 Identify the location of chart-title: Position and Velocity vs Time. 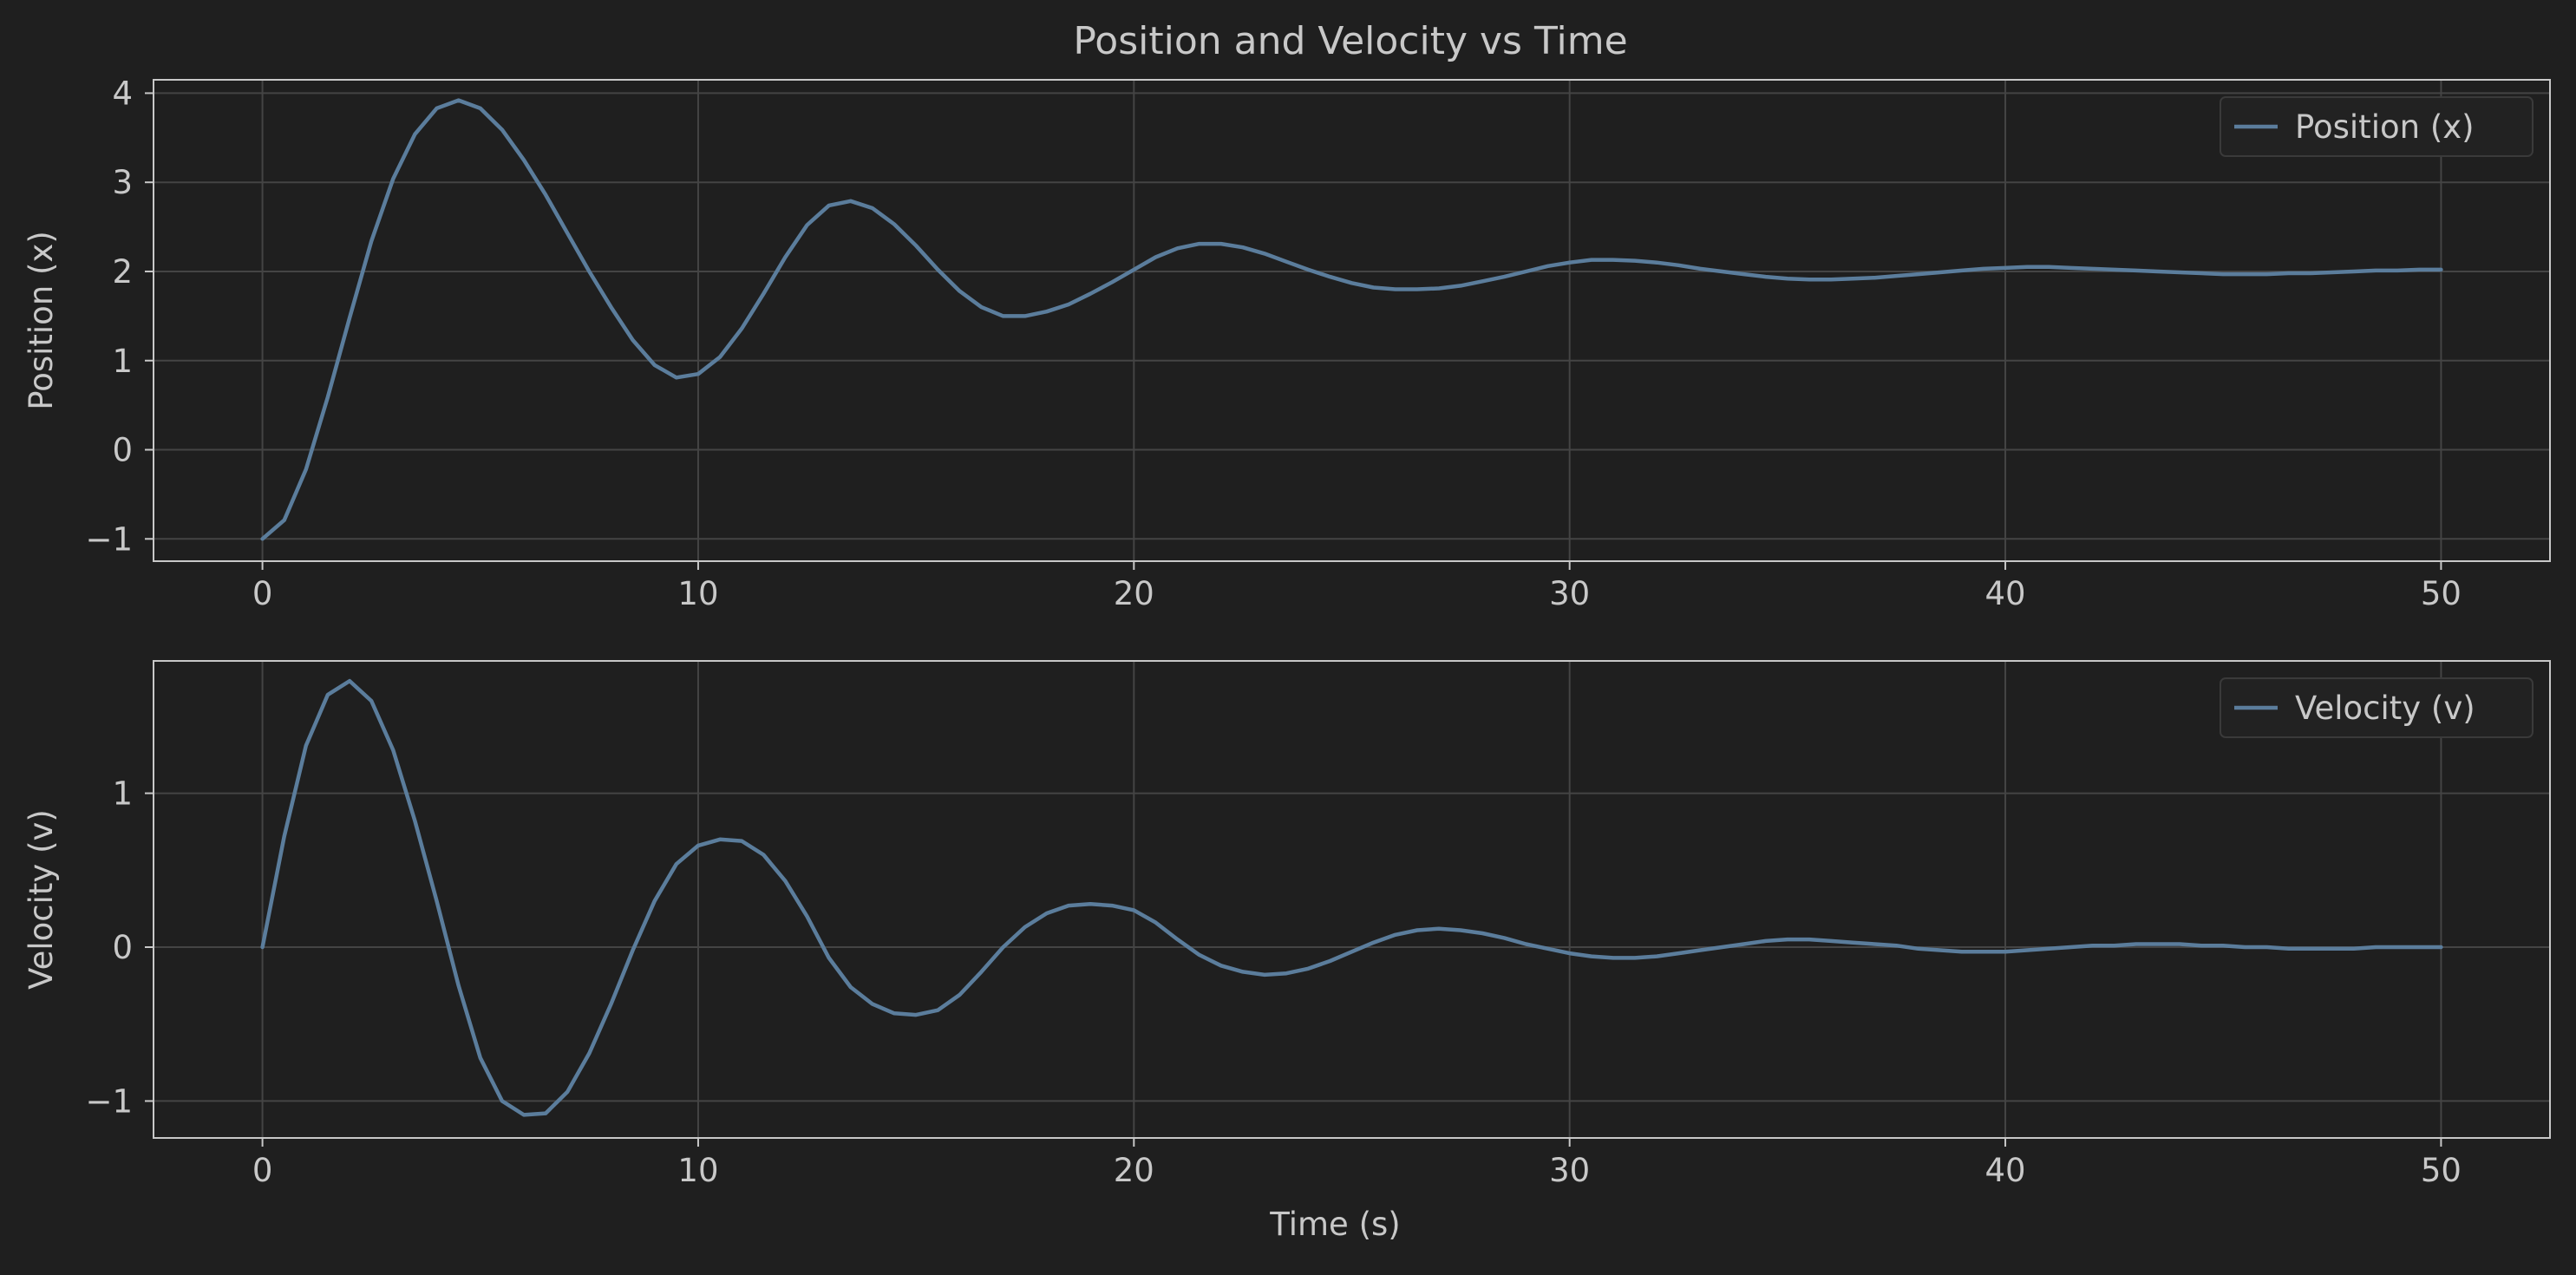
(1350, 41).